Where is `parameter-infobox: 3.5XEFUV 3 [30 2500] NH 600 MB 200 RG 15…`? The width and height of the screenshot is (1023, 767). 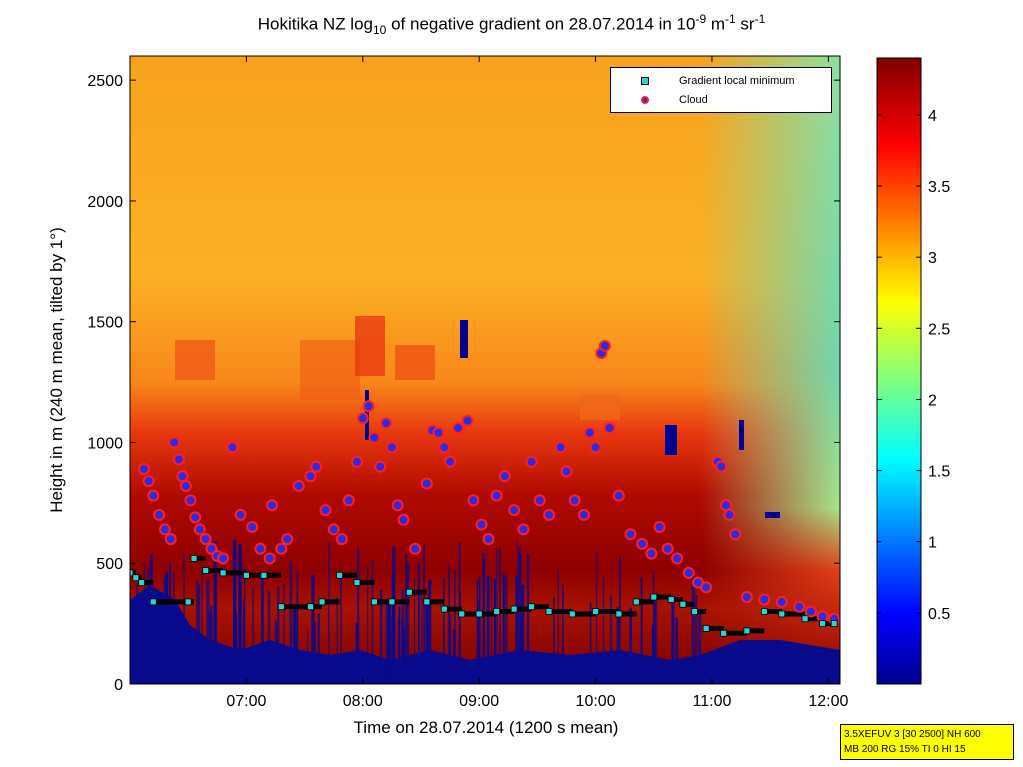 parameter-infobox: 3.5XEFUV 3 [30 2500] NH 600 MB 200 RG 15… is located at coordinates (927, 742).